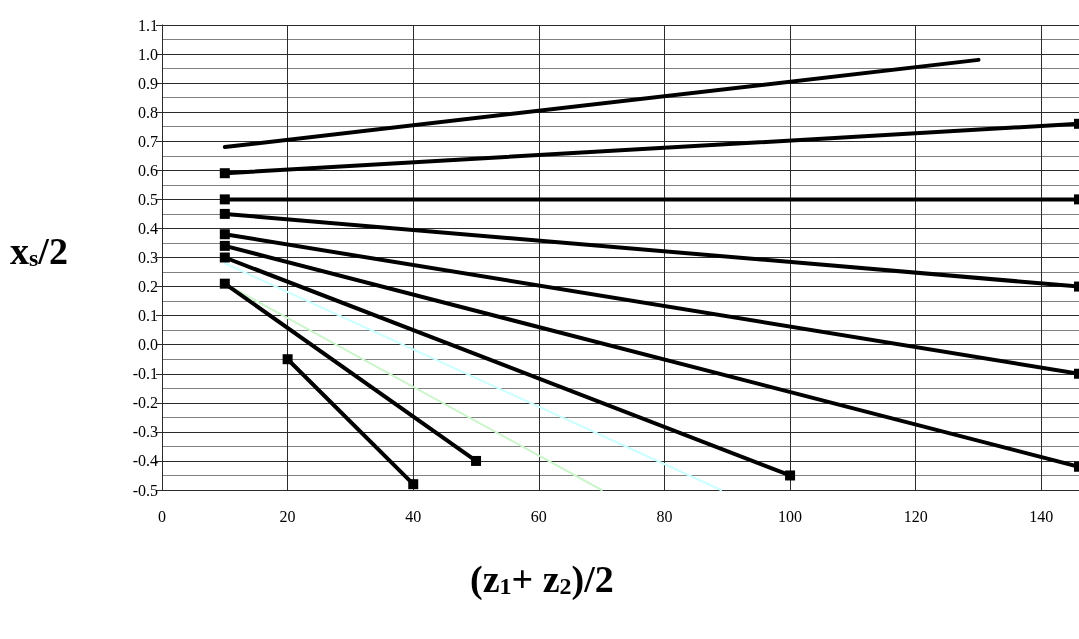 The width and height of the screenshot is (1079, 639). What do you see at coordinates (148, 25) in the screenshot?
I see `y-tick-label: 1.1` at bounding box center [148, 25].